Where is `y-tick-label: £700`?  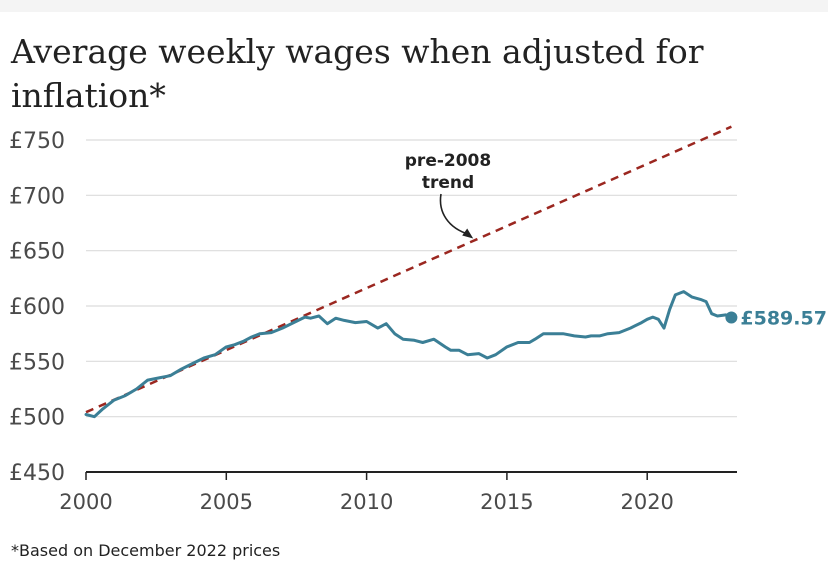 y-tick-label: £700 is located at coordinates (37, 196).